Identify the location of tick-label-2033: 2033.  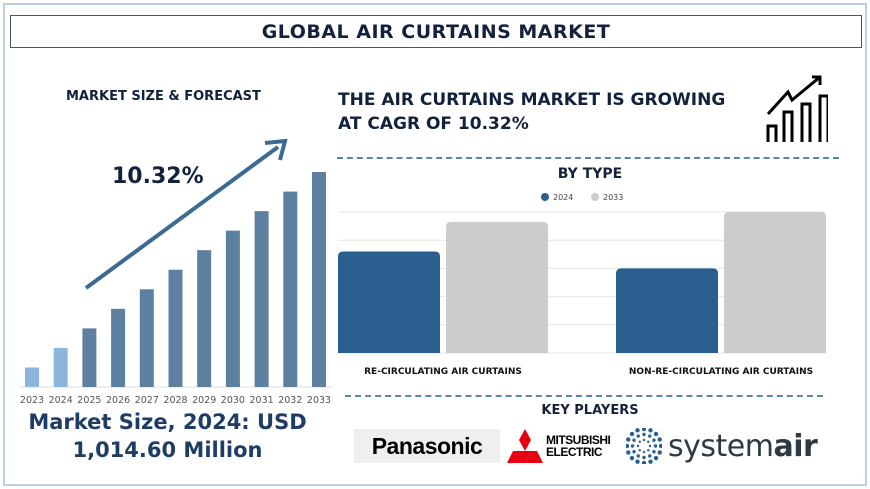
(319, 400).